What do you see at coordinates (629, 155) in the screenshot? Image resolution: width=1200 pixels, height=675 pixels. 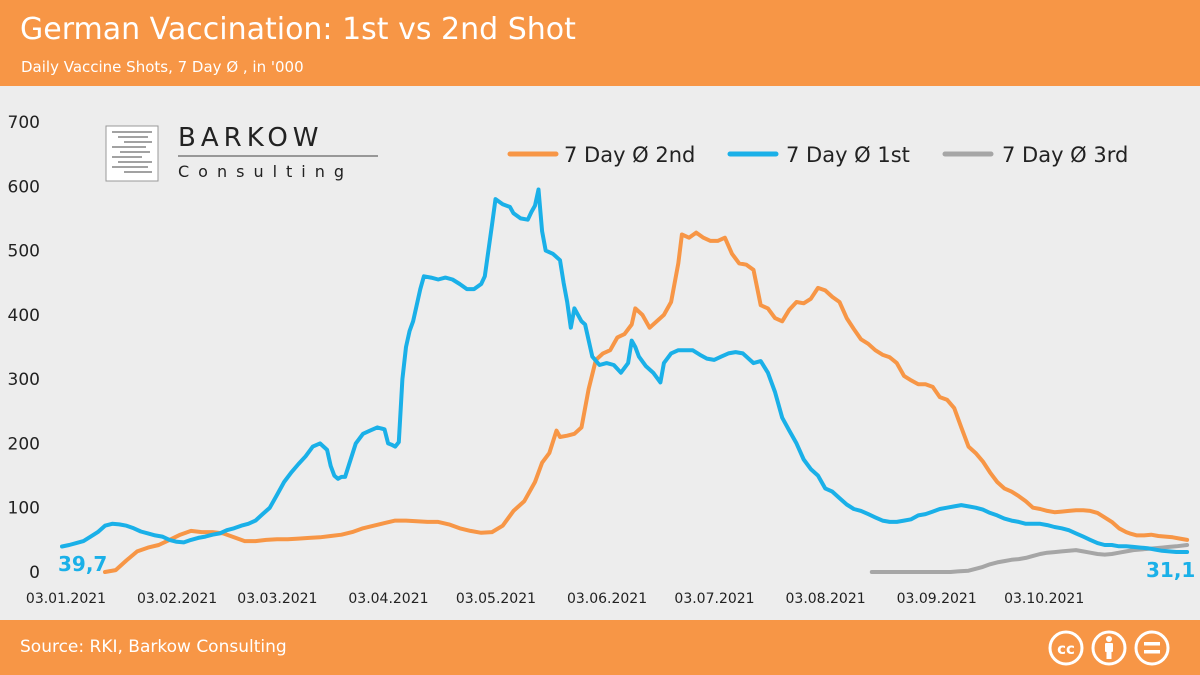 I see `legend-label: 7 Day Ø 2nd` at bounding box center [629, 155].